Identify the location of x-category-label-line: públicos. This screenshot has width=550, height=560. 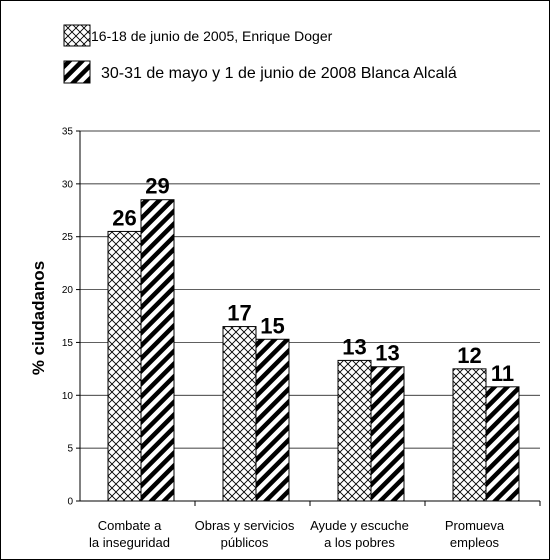
(245, 542).